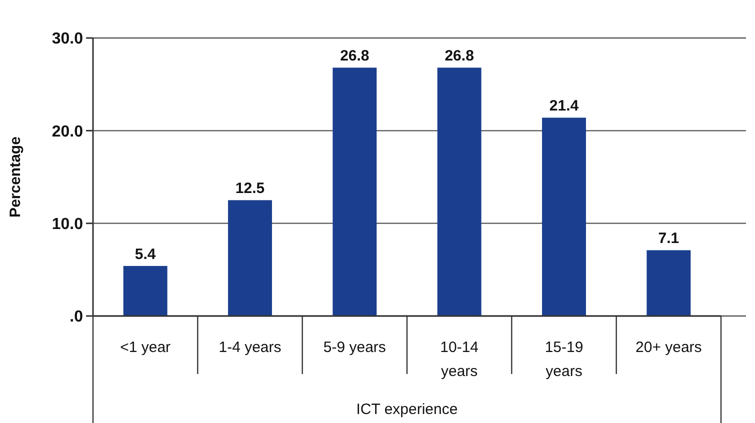 This screenshot has height=423, width=755. What do you see at coordinates (77, 317) in the screenshot?
I see `y-tick-label: .0` at bounding box center [77, 317].